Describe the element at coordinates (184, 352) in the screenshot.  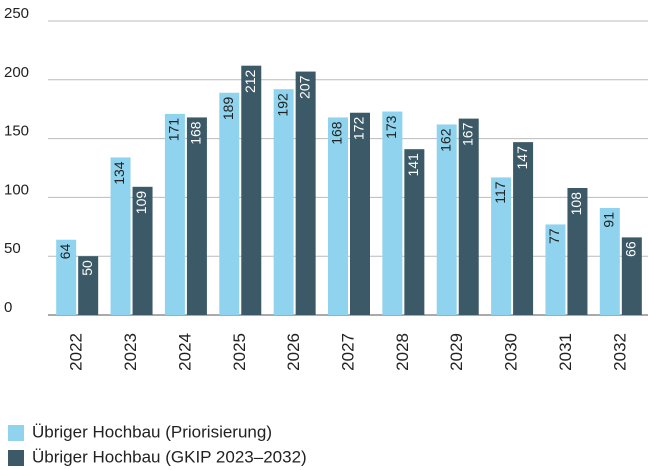
I see `x-tick-label: 2024` at that location.